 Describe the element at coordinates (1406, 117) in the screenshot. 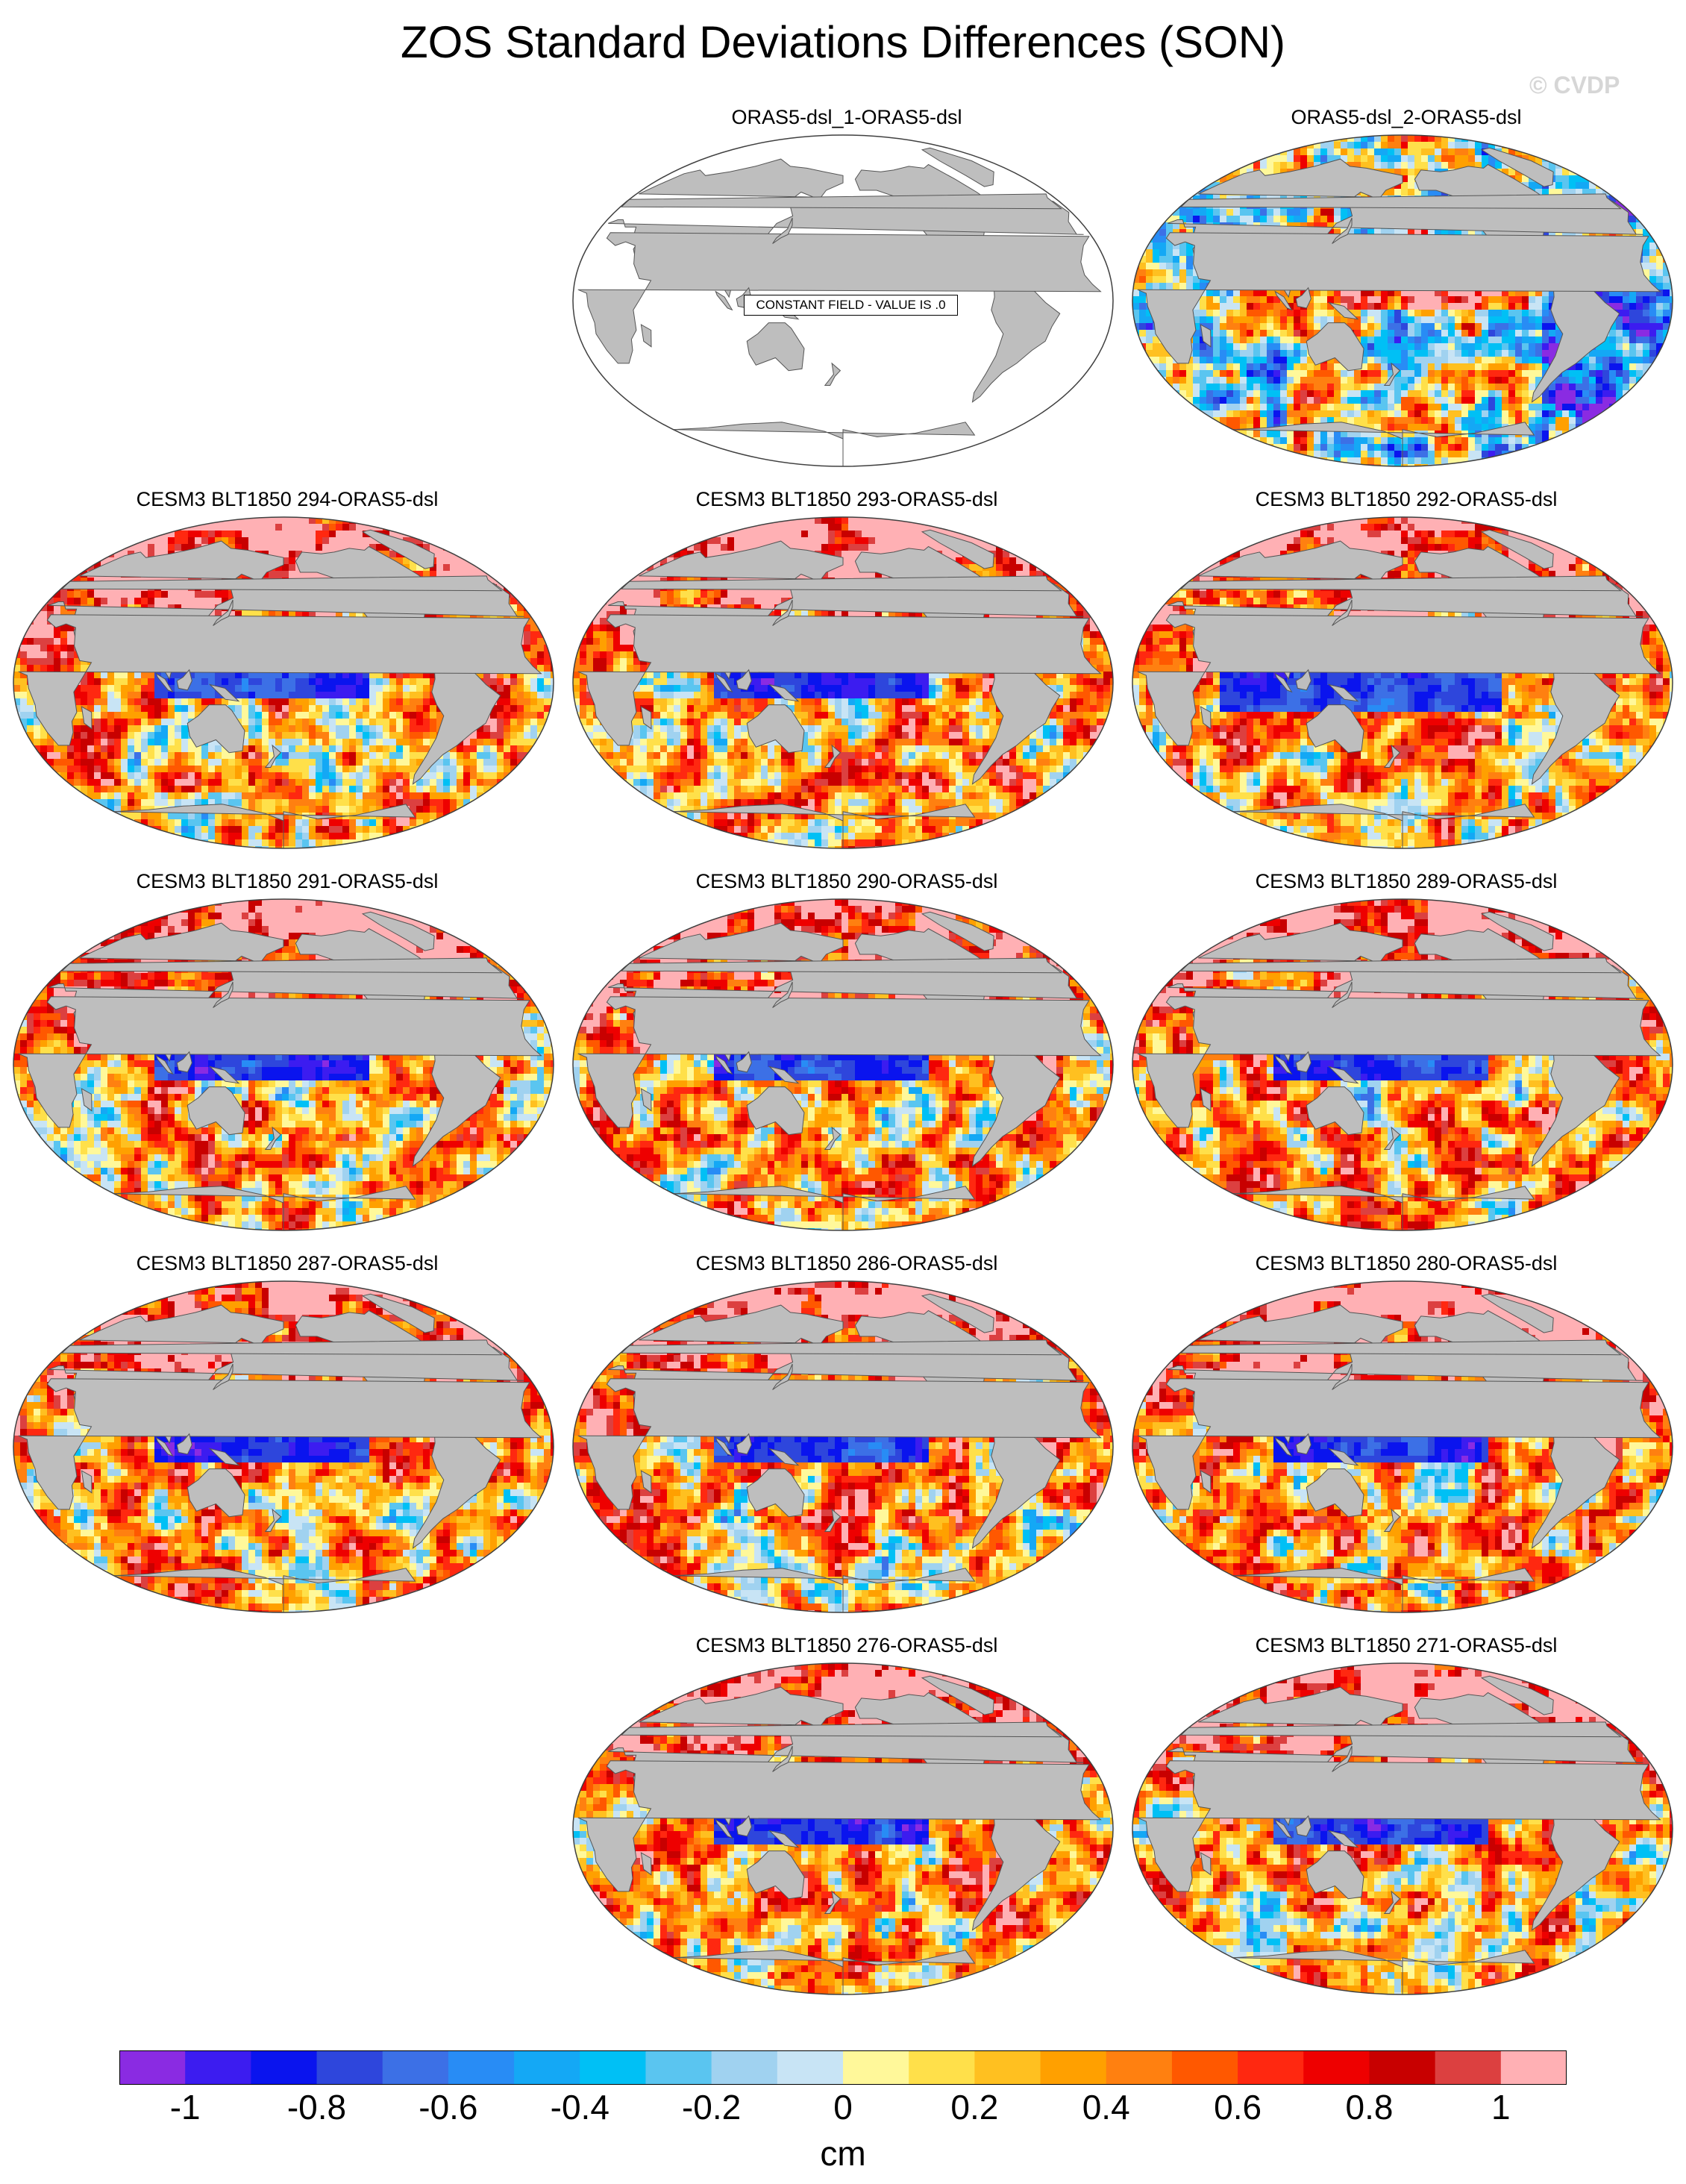

I see `panel-title: ORAS5-dsl_2-ORAS5-dsl` at that location.